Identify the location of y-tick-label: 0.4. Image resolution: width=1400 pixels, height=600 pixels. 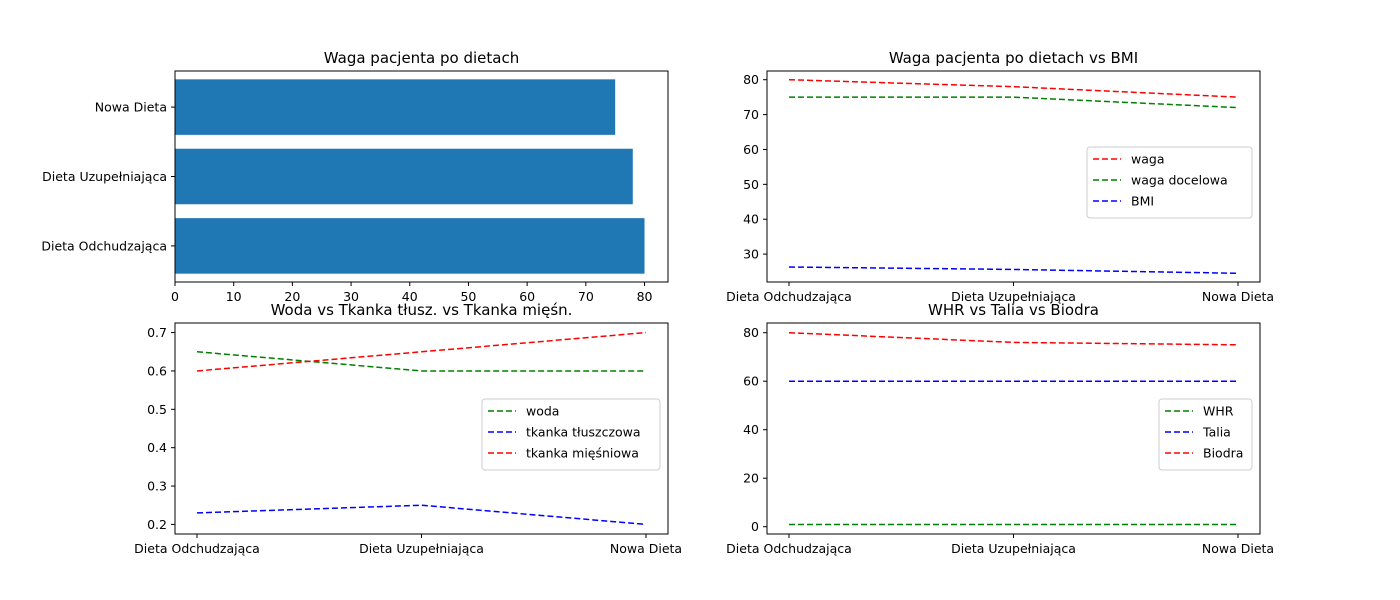
(157, 447).